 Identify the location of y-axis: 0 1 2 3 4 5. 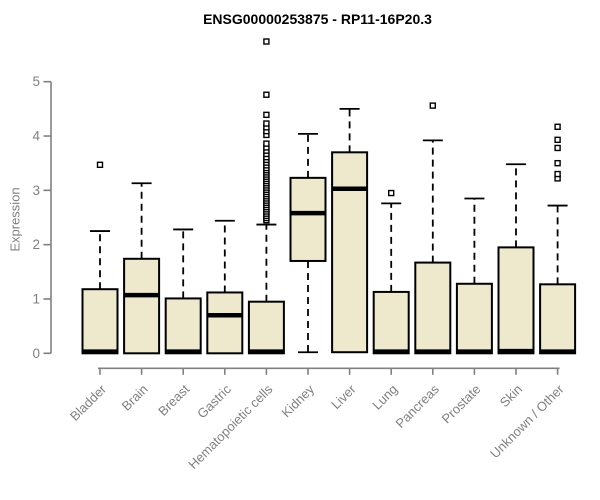
(42, 217).